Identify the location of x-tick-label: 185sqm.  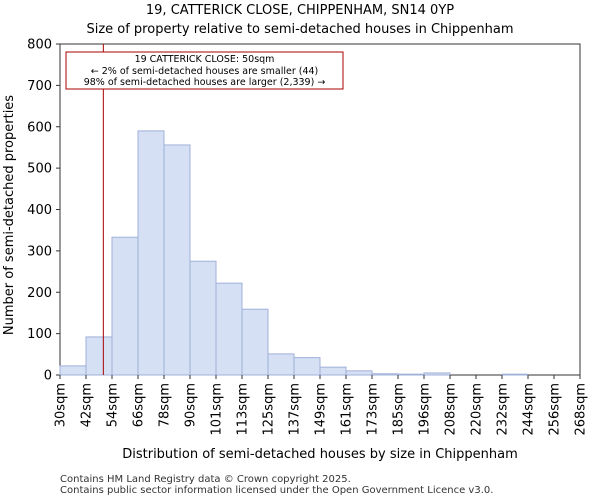
(399, 409).